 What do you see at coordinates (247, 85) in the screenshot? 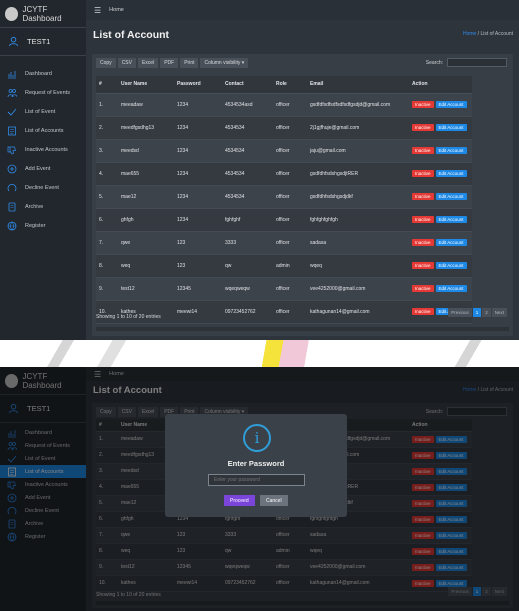
I see `column-header-contact: Contact` at bounding box center [247, 85].